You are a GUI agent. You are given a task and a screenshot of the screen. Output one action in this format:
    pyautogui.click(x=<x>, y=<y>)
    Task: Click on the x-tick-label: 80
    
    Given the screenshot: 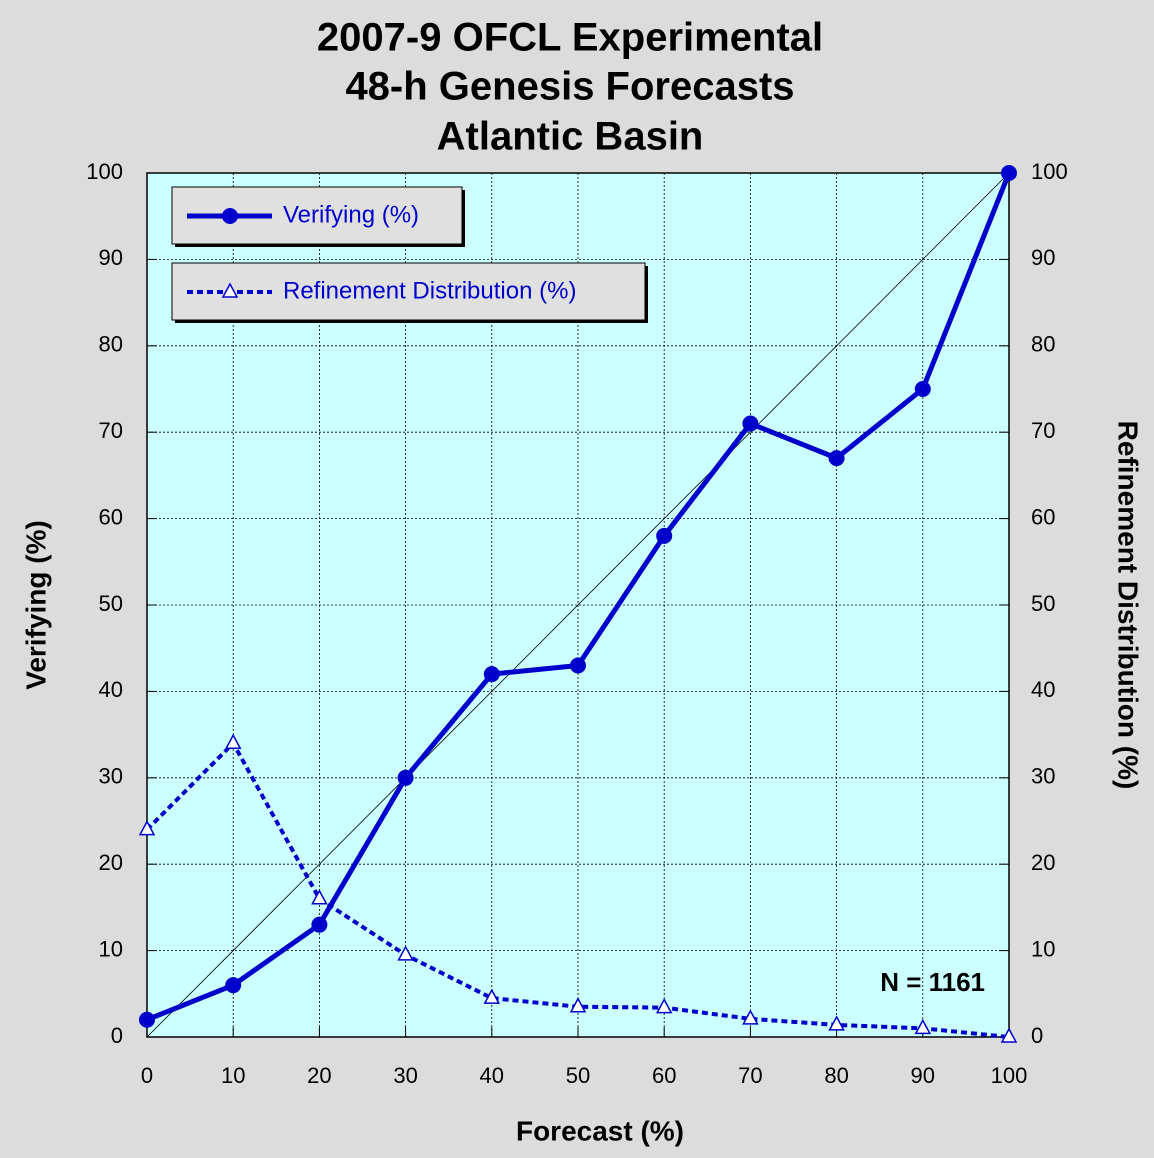 What is the action you would take?
    pyautogui.click(x=836, y=1075)
    